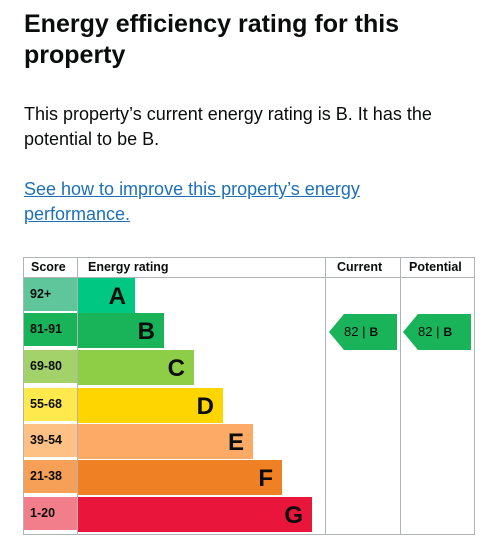  I want to click on header-current: Current, so click(360, 267).